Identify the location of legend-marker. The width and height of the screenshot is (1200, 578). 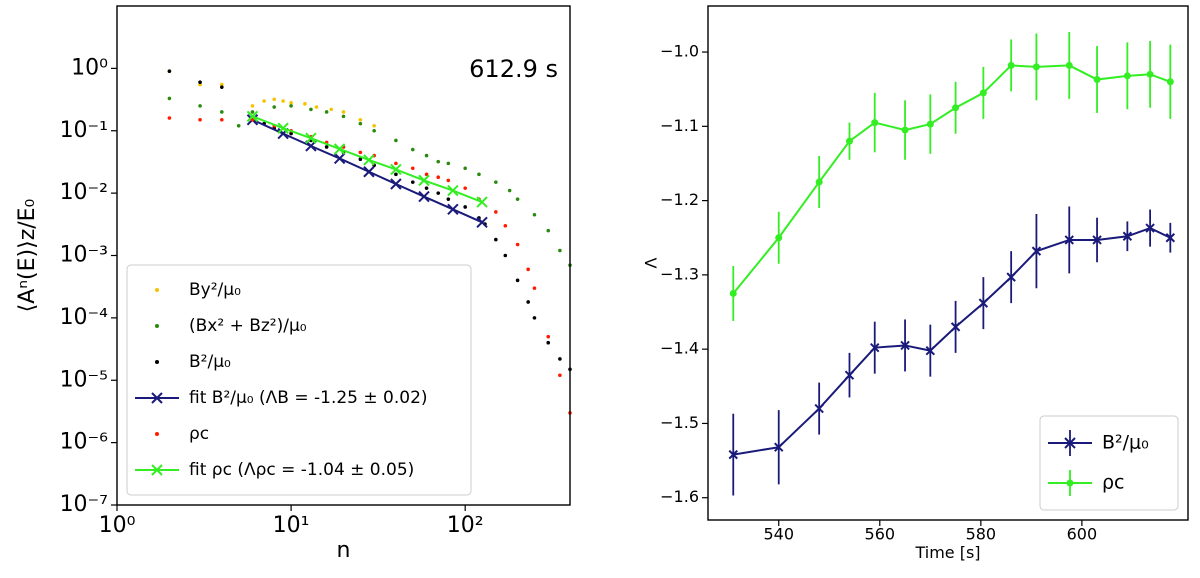
(1070, 443).